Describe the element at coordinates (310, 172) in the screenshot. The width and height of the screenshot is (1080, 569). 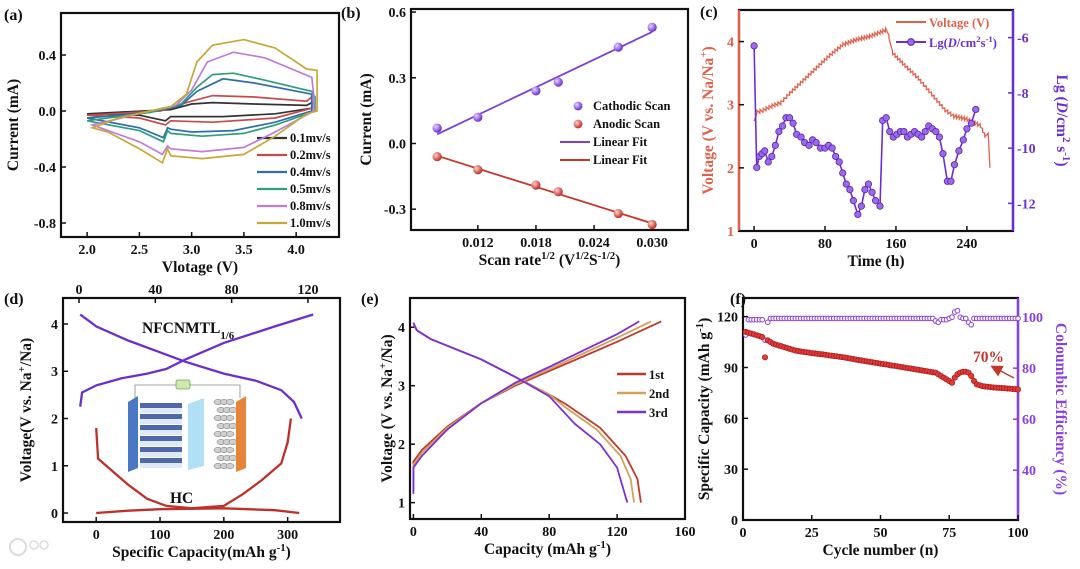
I see `legend-label: 0.4mv/s` at that location.